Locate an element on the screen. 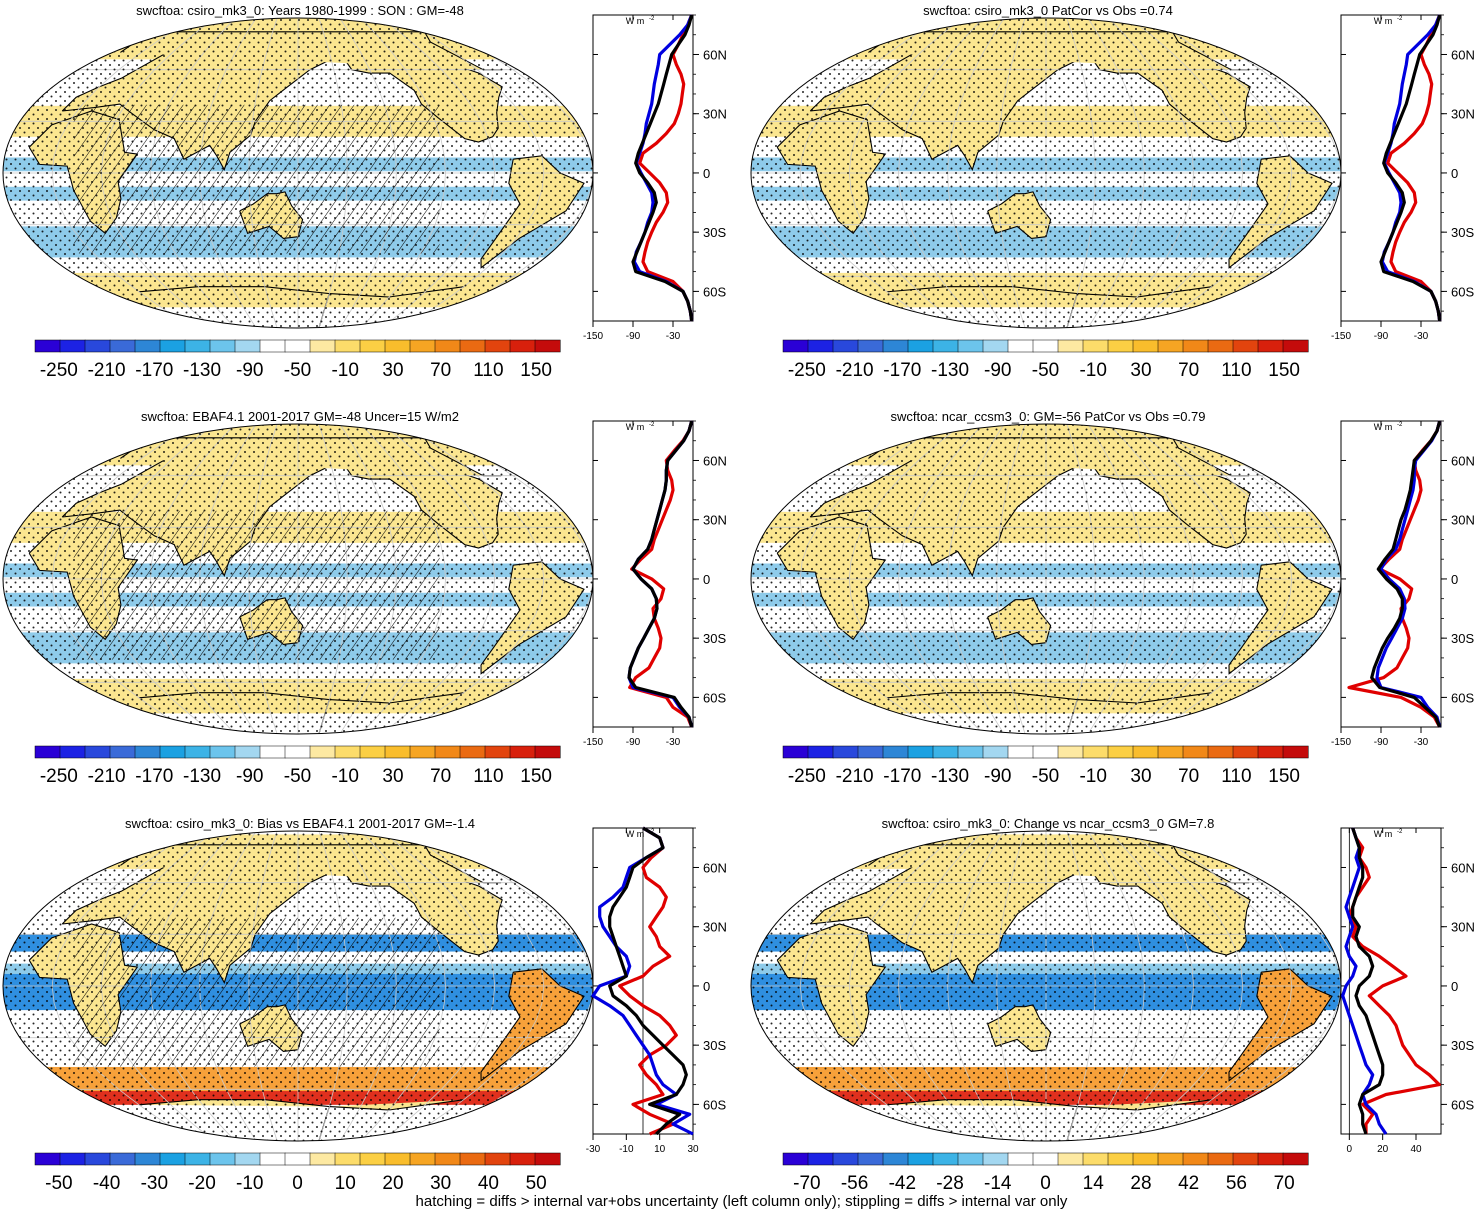 The height and width of the screenshot is (1215, 1483). colorbar-label: -170 is located at coordinates (154, 776).